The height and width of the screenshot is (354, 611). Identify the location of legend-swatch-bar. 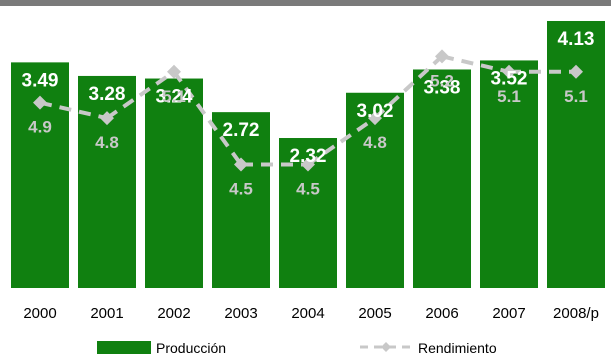
(124, 347).